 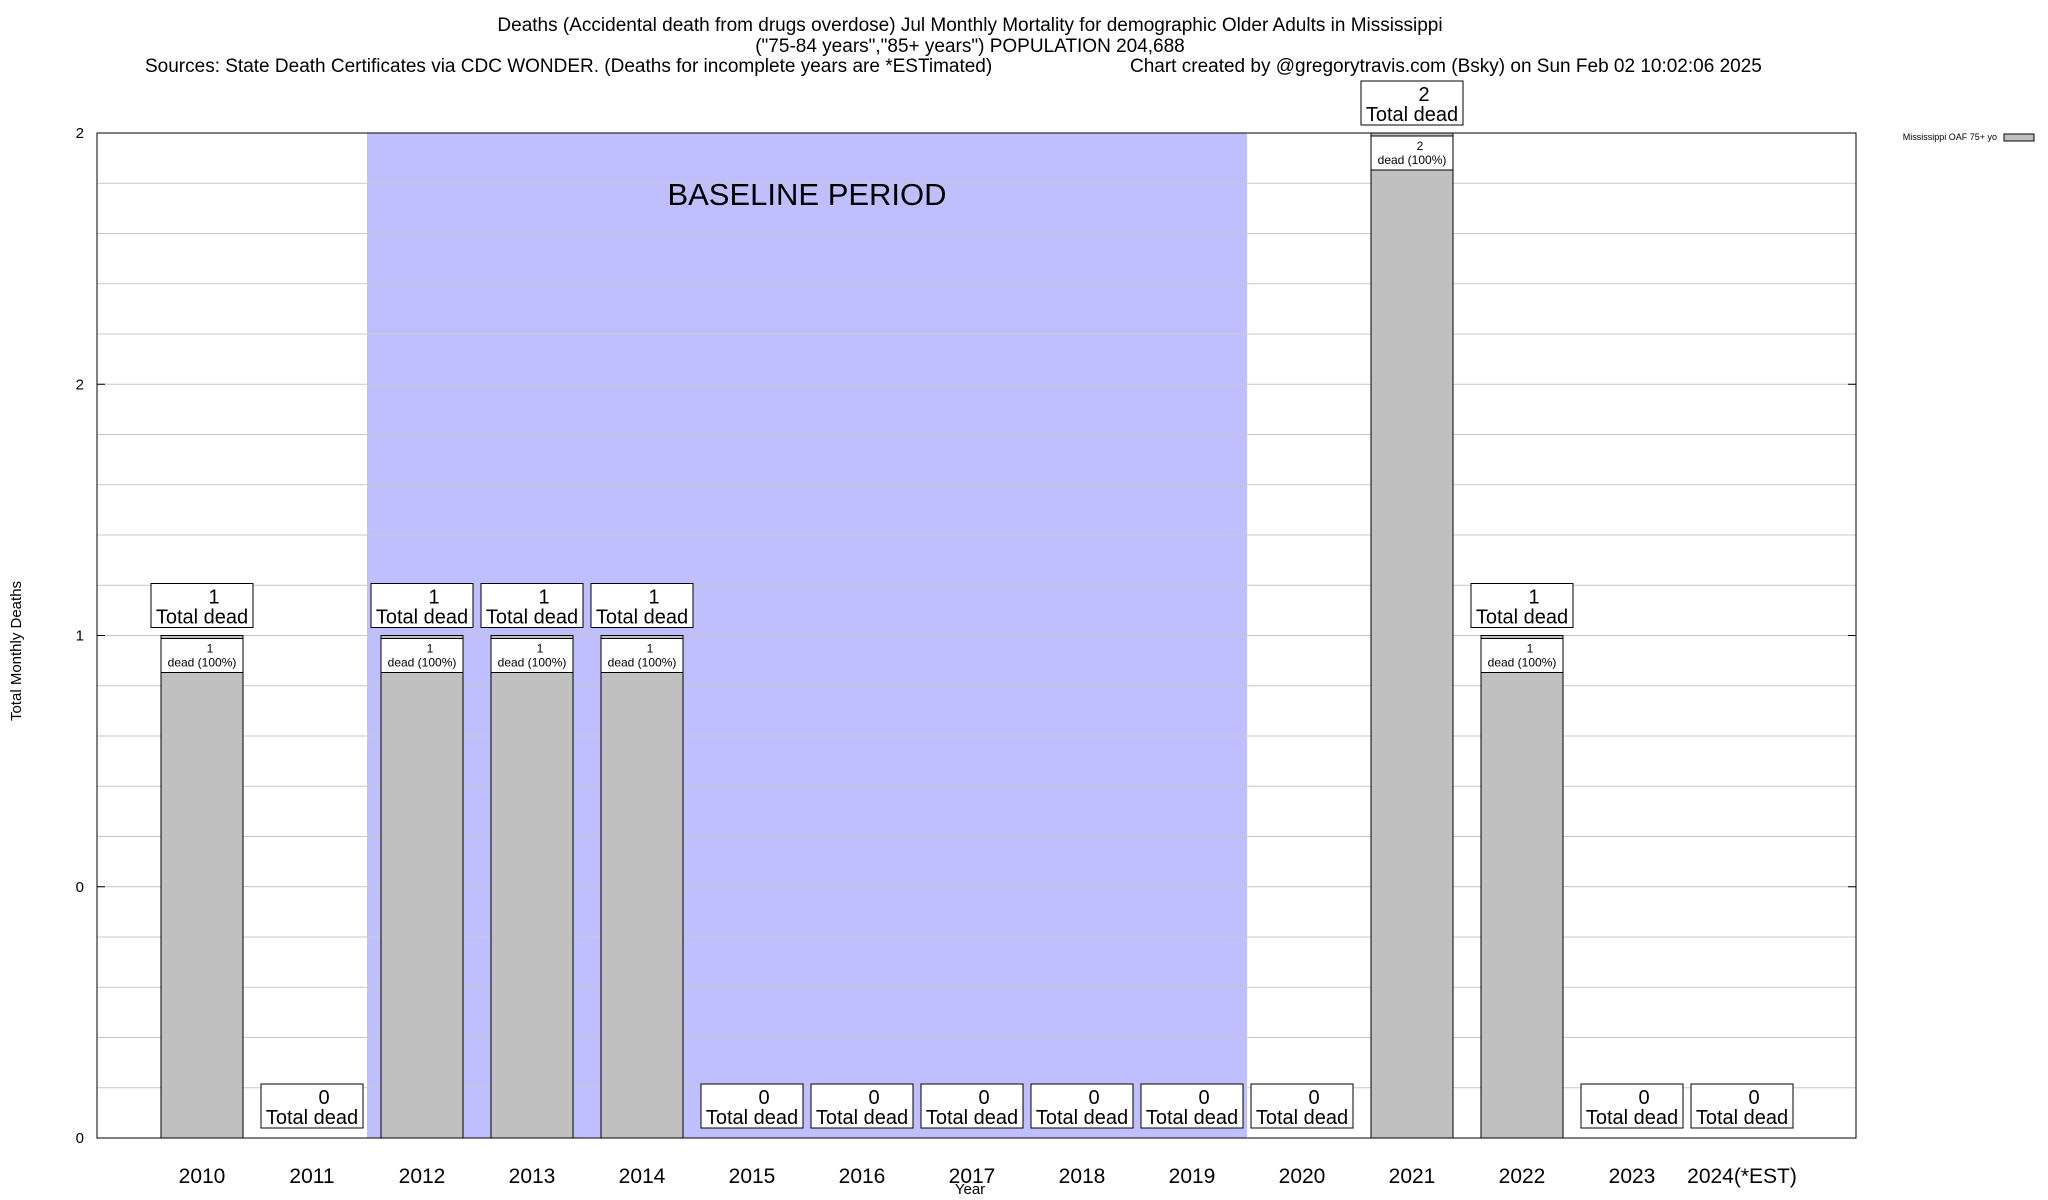 I want to click on x-tick-label: 2020, so click(x=1302, y=1176).